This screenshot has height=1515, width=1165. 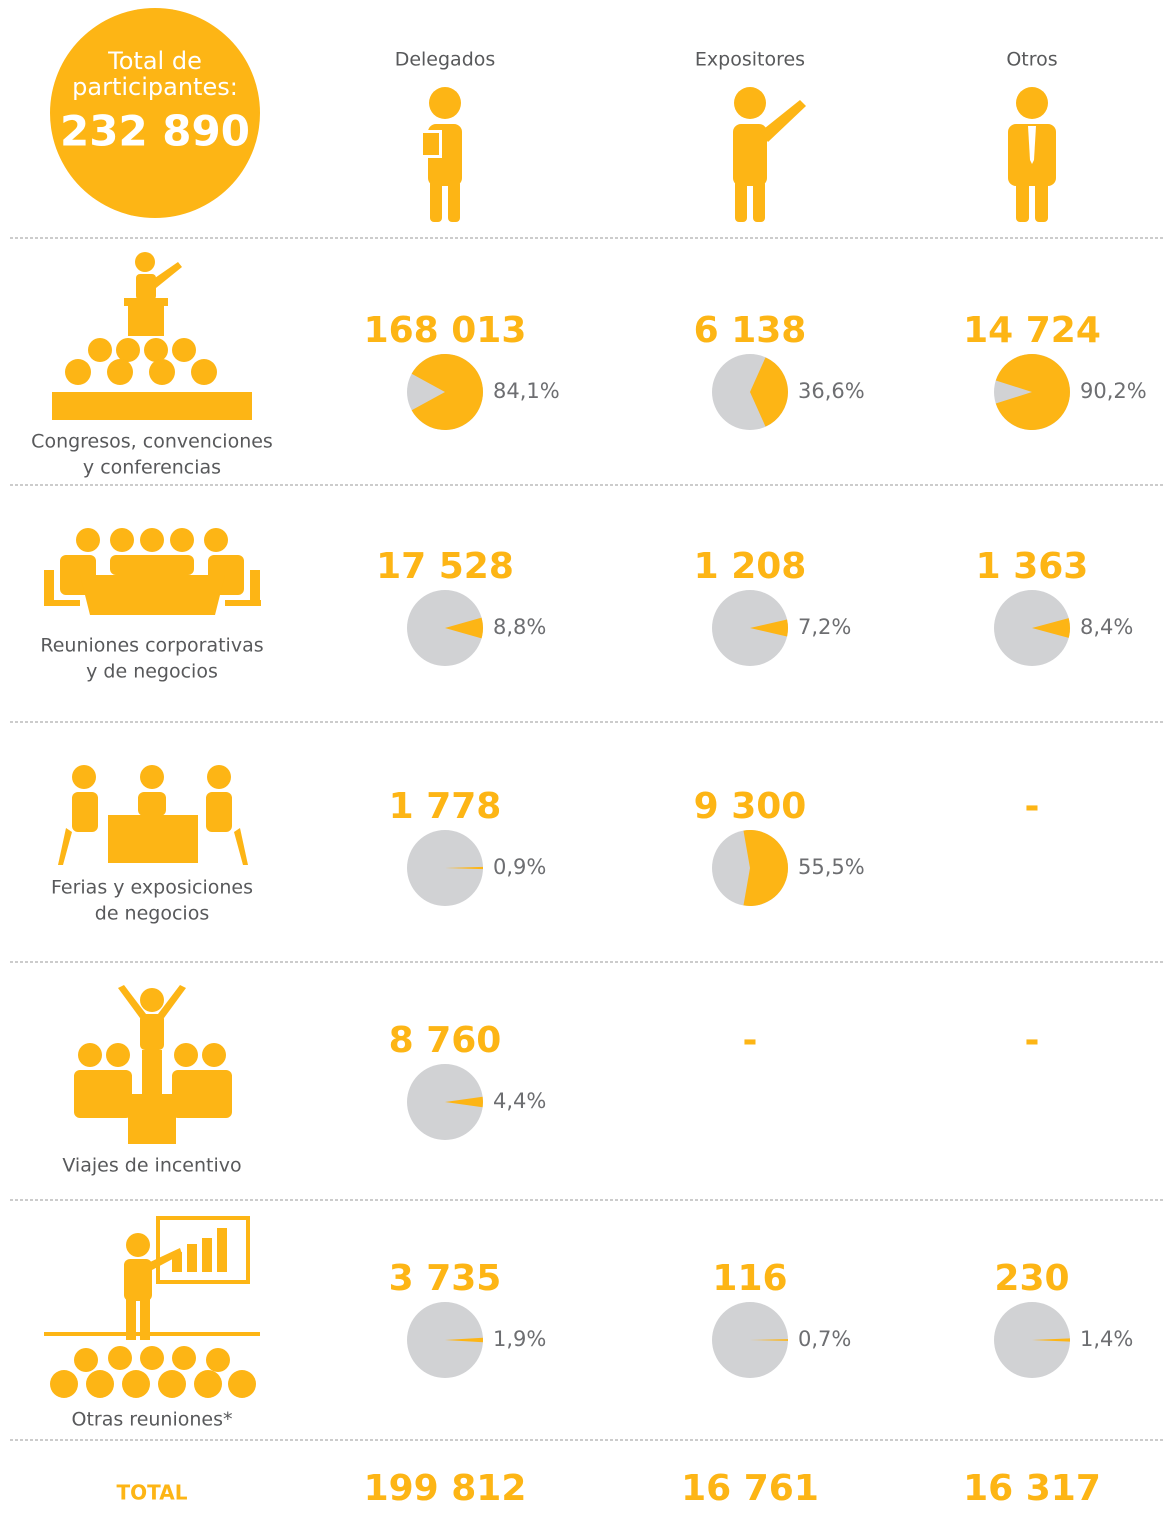 I want to click on percent-label: 55,5%, so click(x=831, y=867).